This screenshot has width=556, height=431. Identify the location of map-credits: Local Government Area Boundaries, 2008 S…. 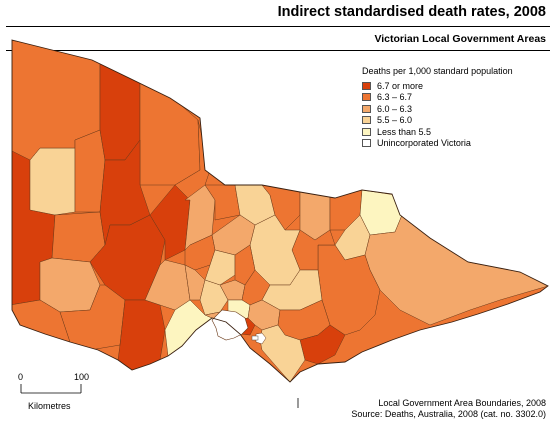
(448, 409).